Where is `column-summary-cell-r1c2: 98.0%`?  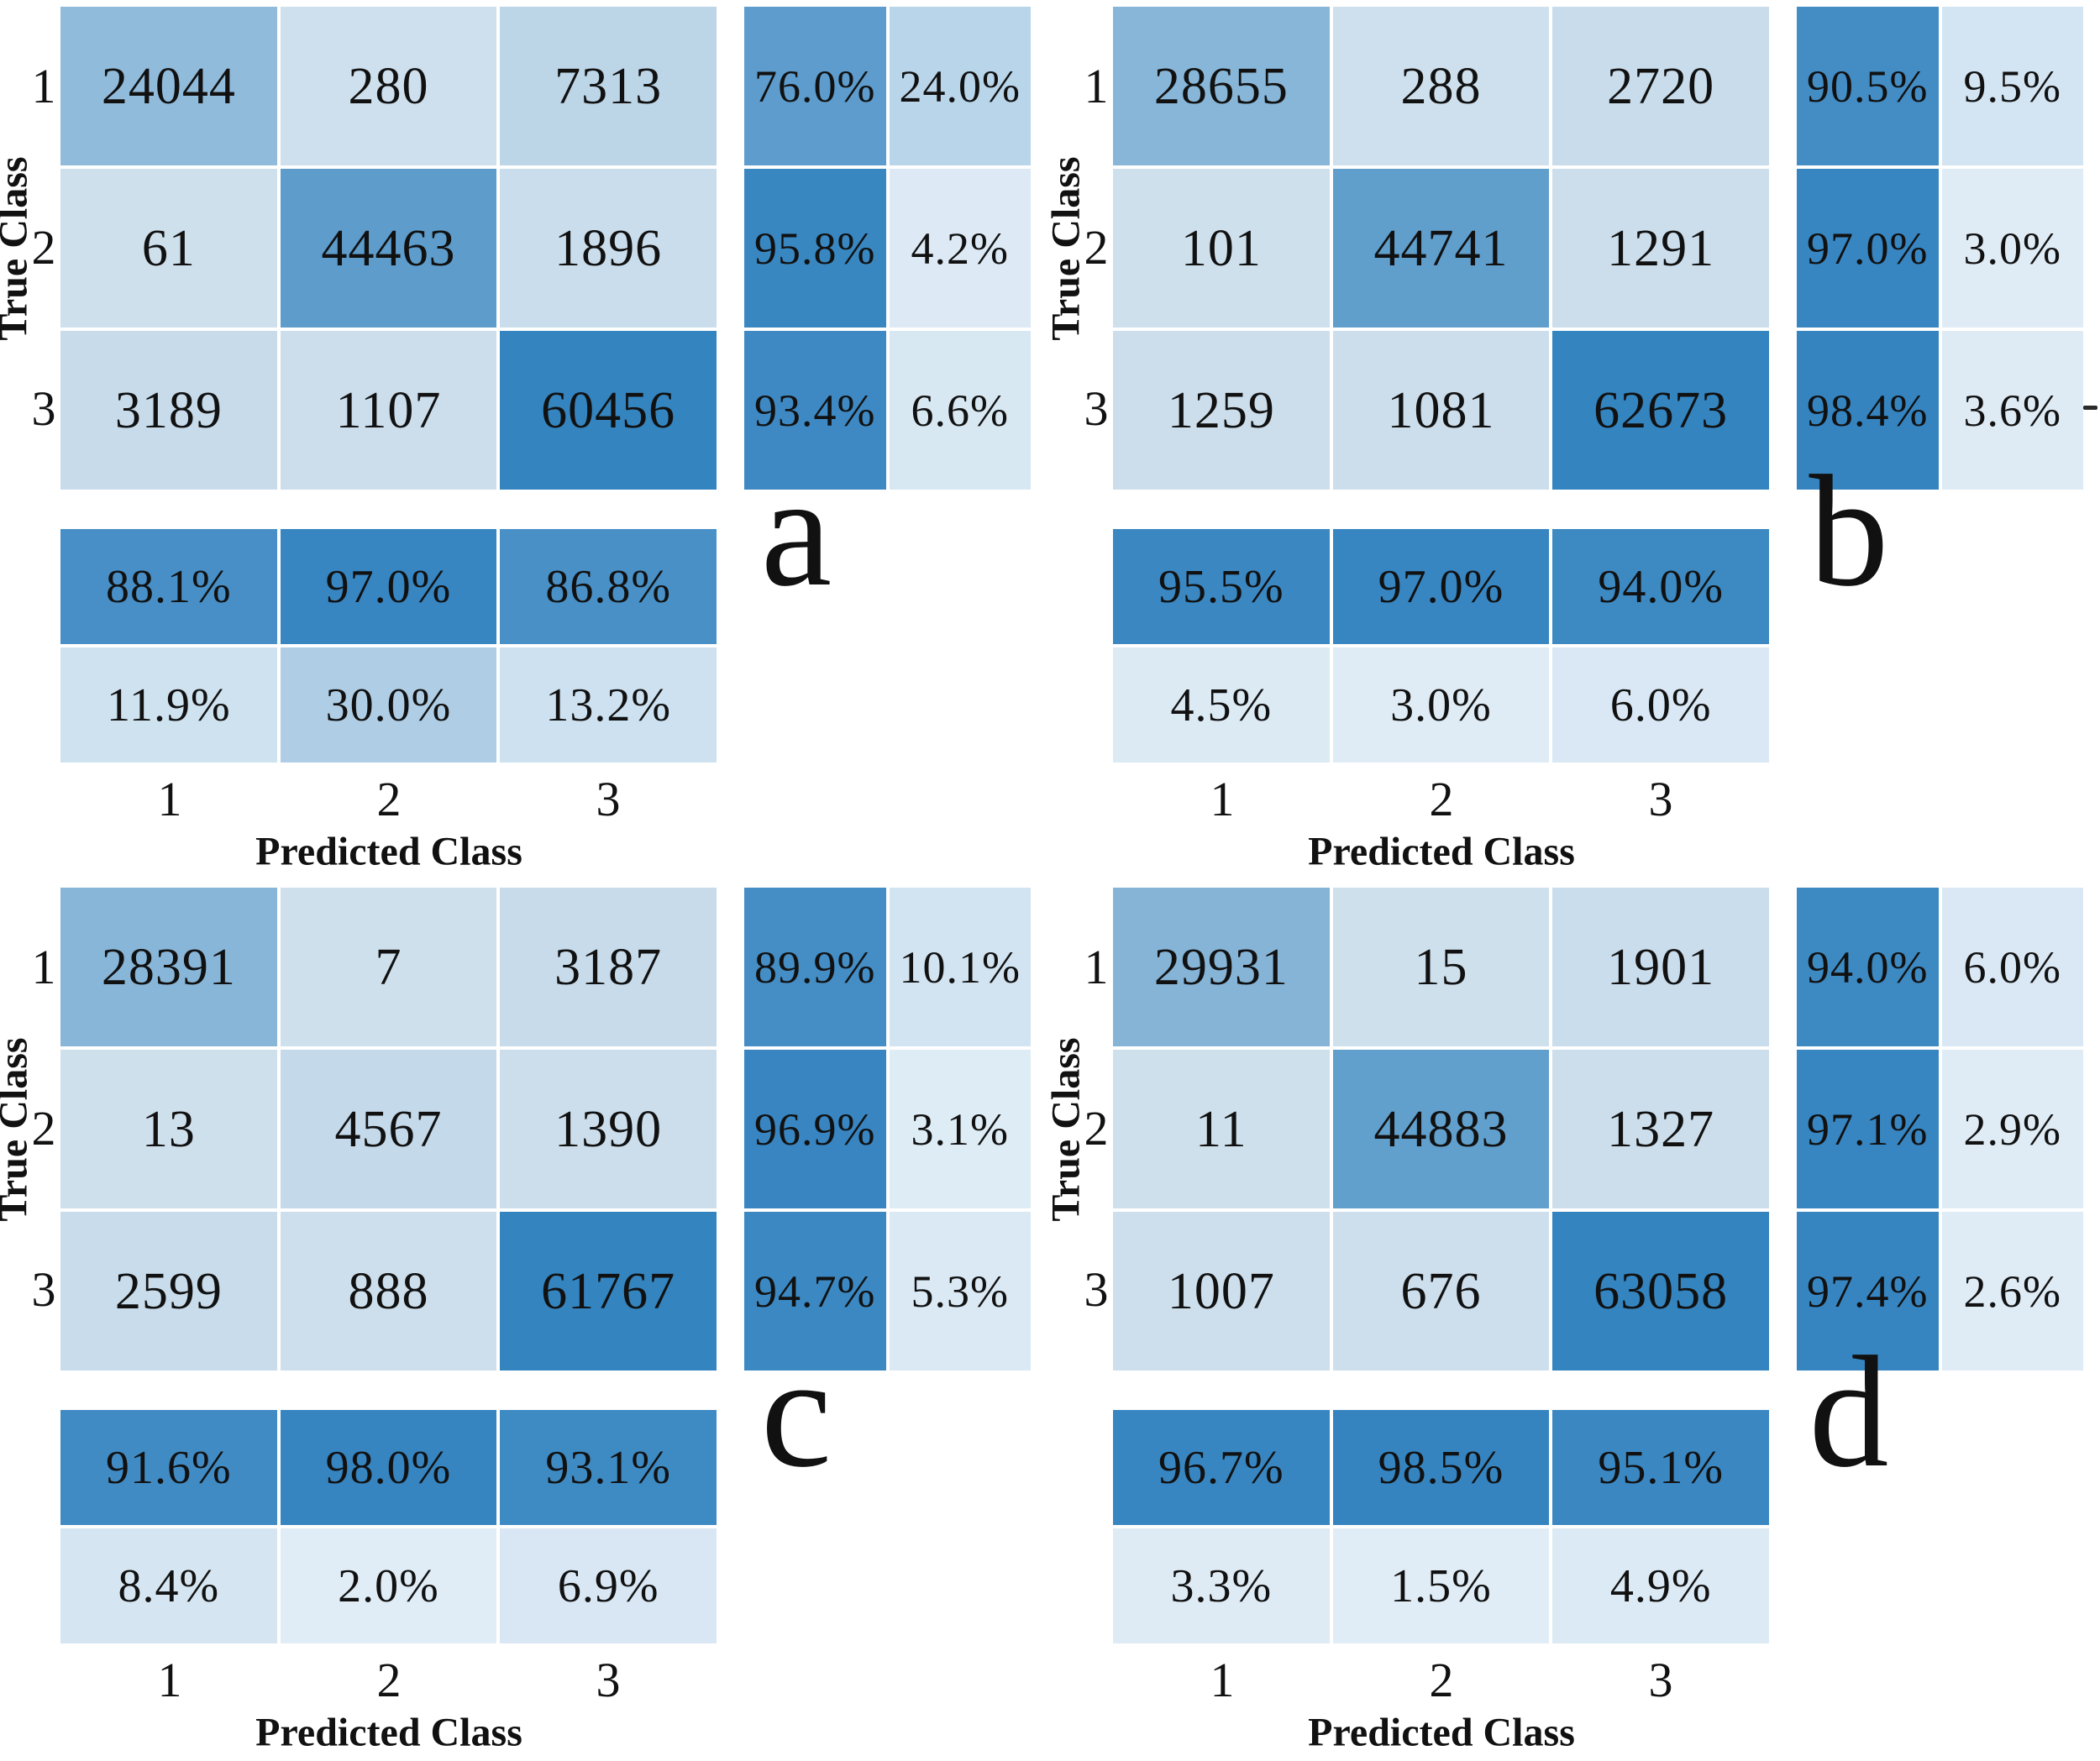
column-summary-cell-r1c2: 98.0% is located at coordinates (388, 1467).